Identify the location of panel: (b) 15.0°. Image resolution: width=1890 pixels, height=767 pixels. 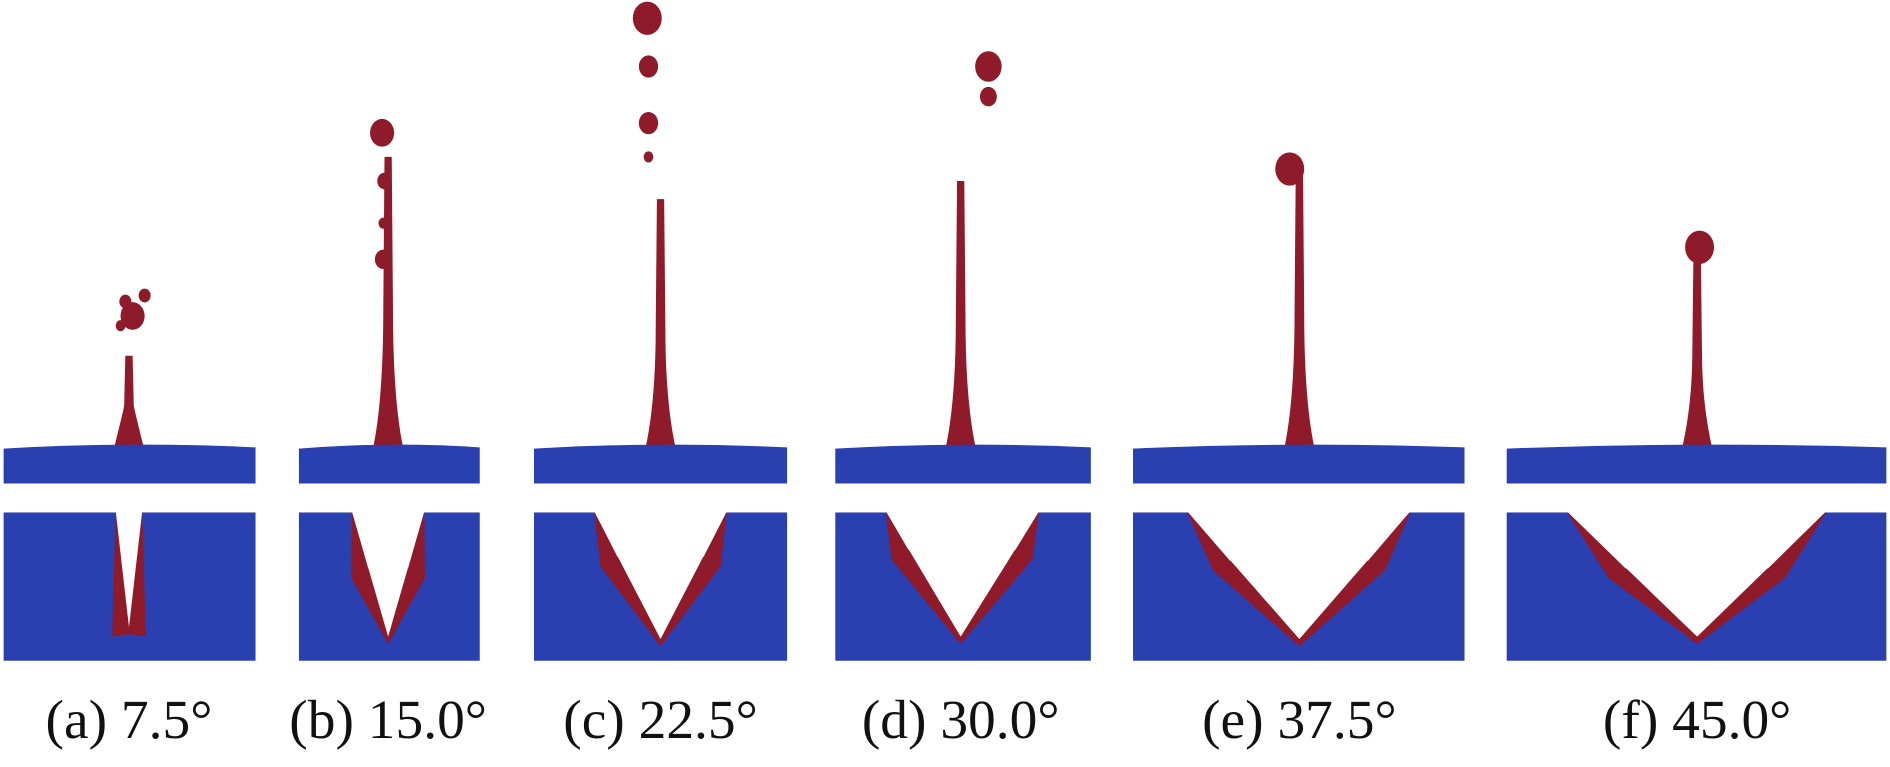
(388, 434).